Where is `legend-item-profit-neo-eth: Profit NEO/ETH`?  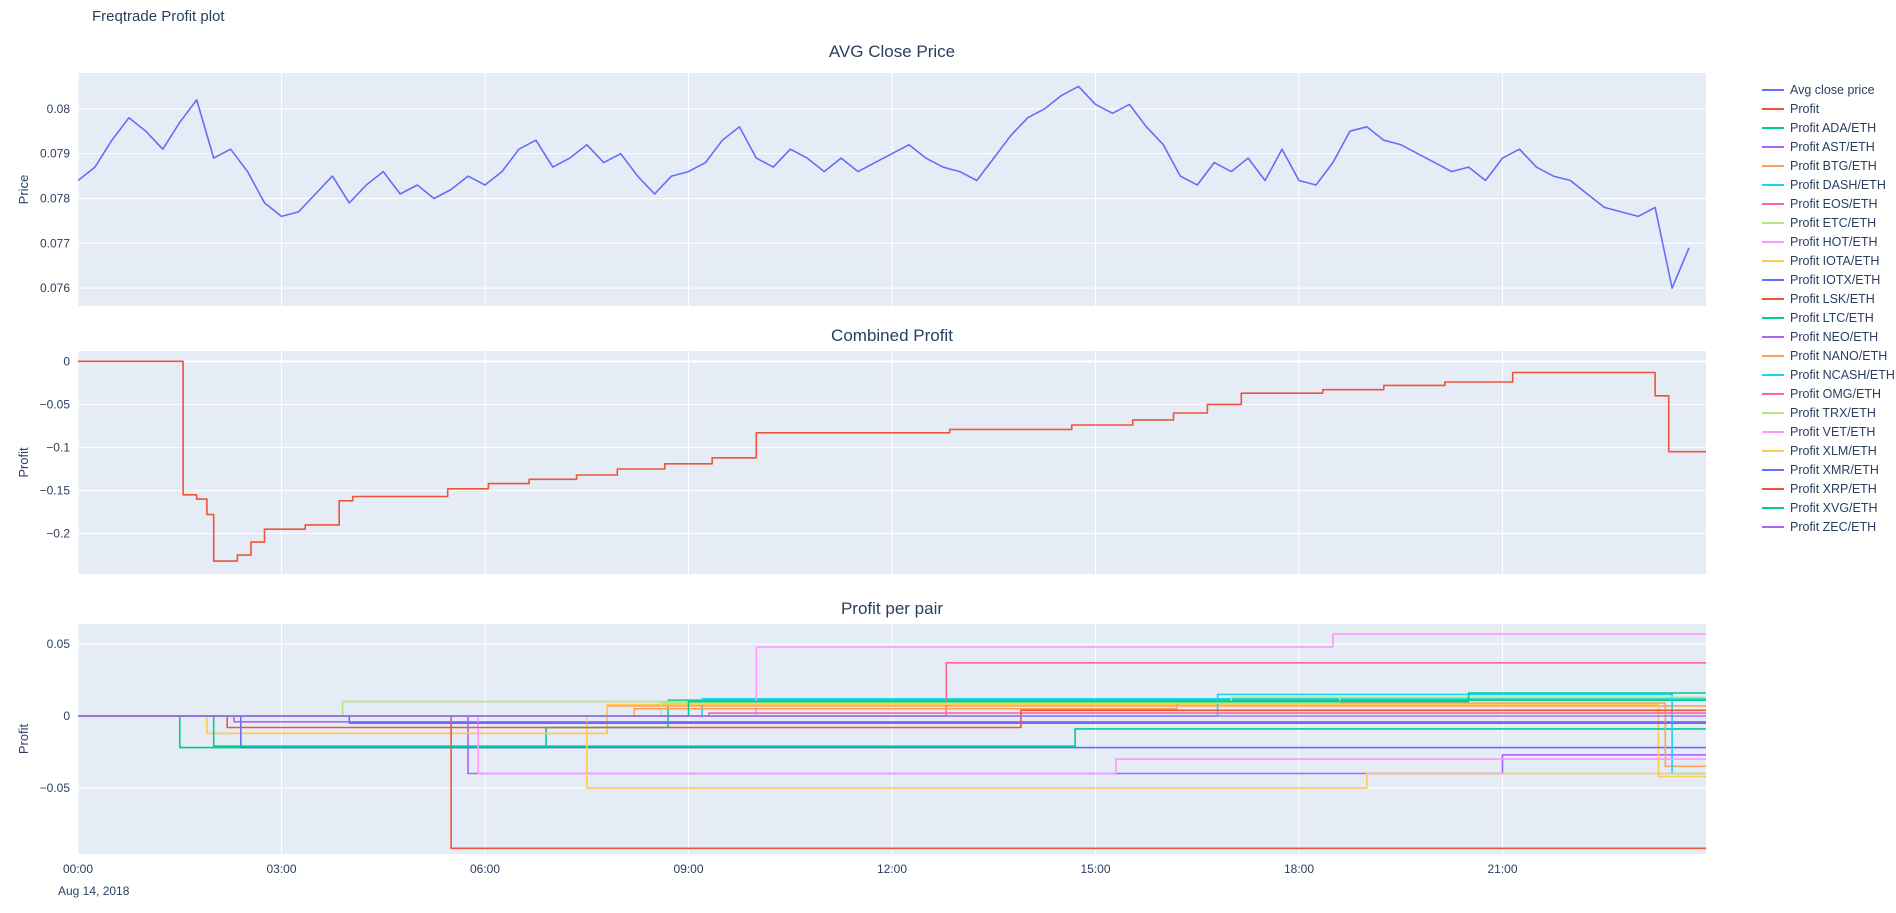
legend-item-profit-neo-eth: Profit NEO/ETH is located at coordinates (1828, 336).